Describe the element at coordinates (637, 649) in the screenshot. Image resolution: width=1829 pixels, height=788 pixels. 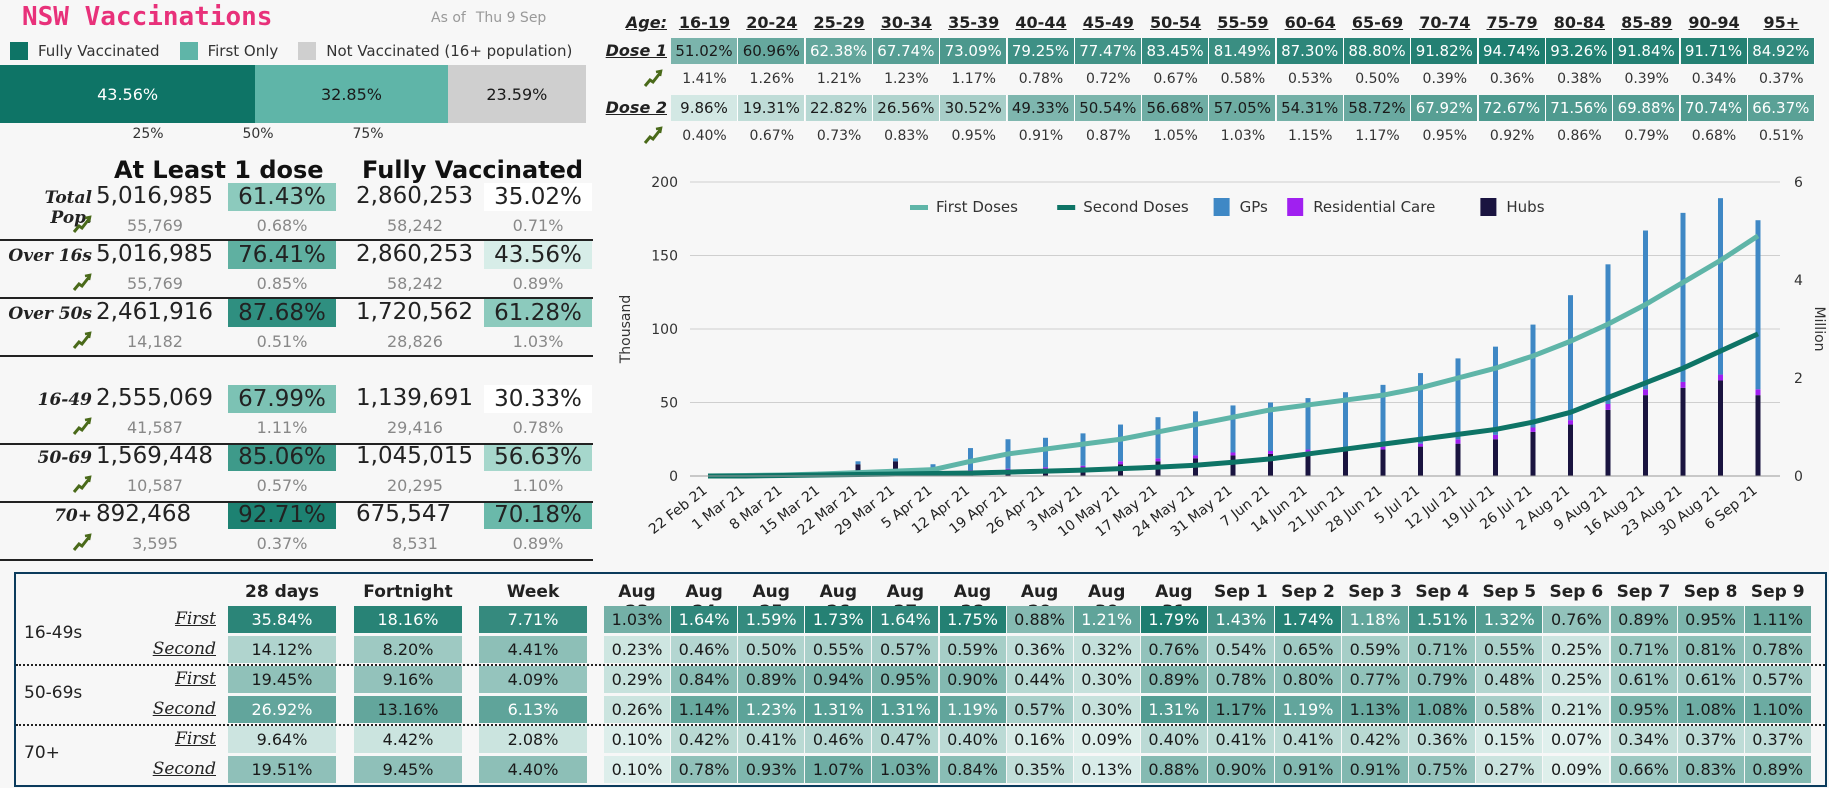
I see `daily-rate-cell: 0.23%` at that location.